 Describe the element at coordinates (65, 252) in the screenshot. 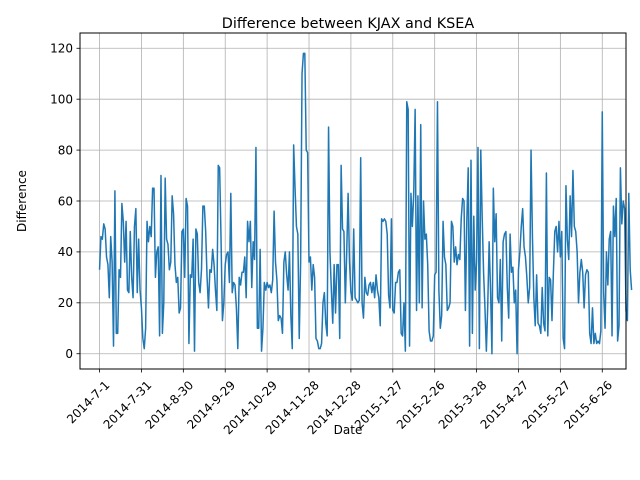

I see `y-tick-label: 40` at that location.